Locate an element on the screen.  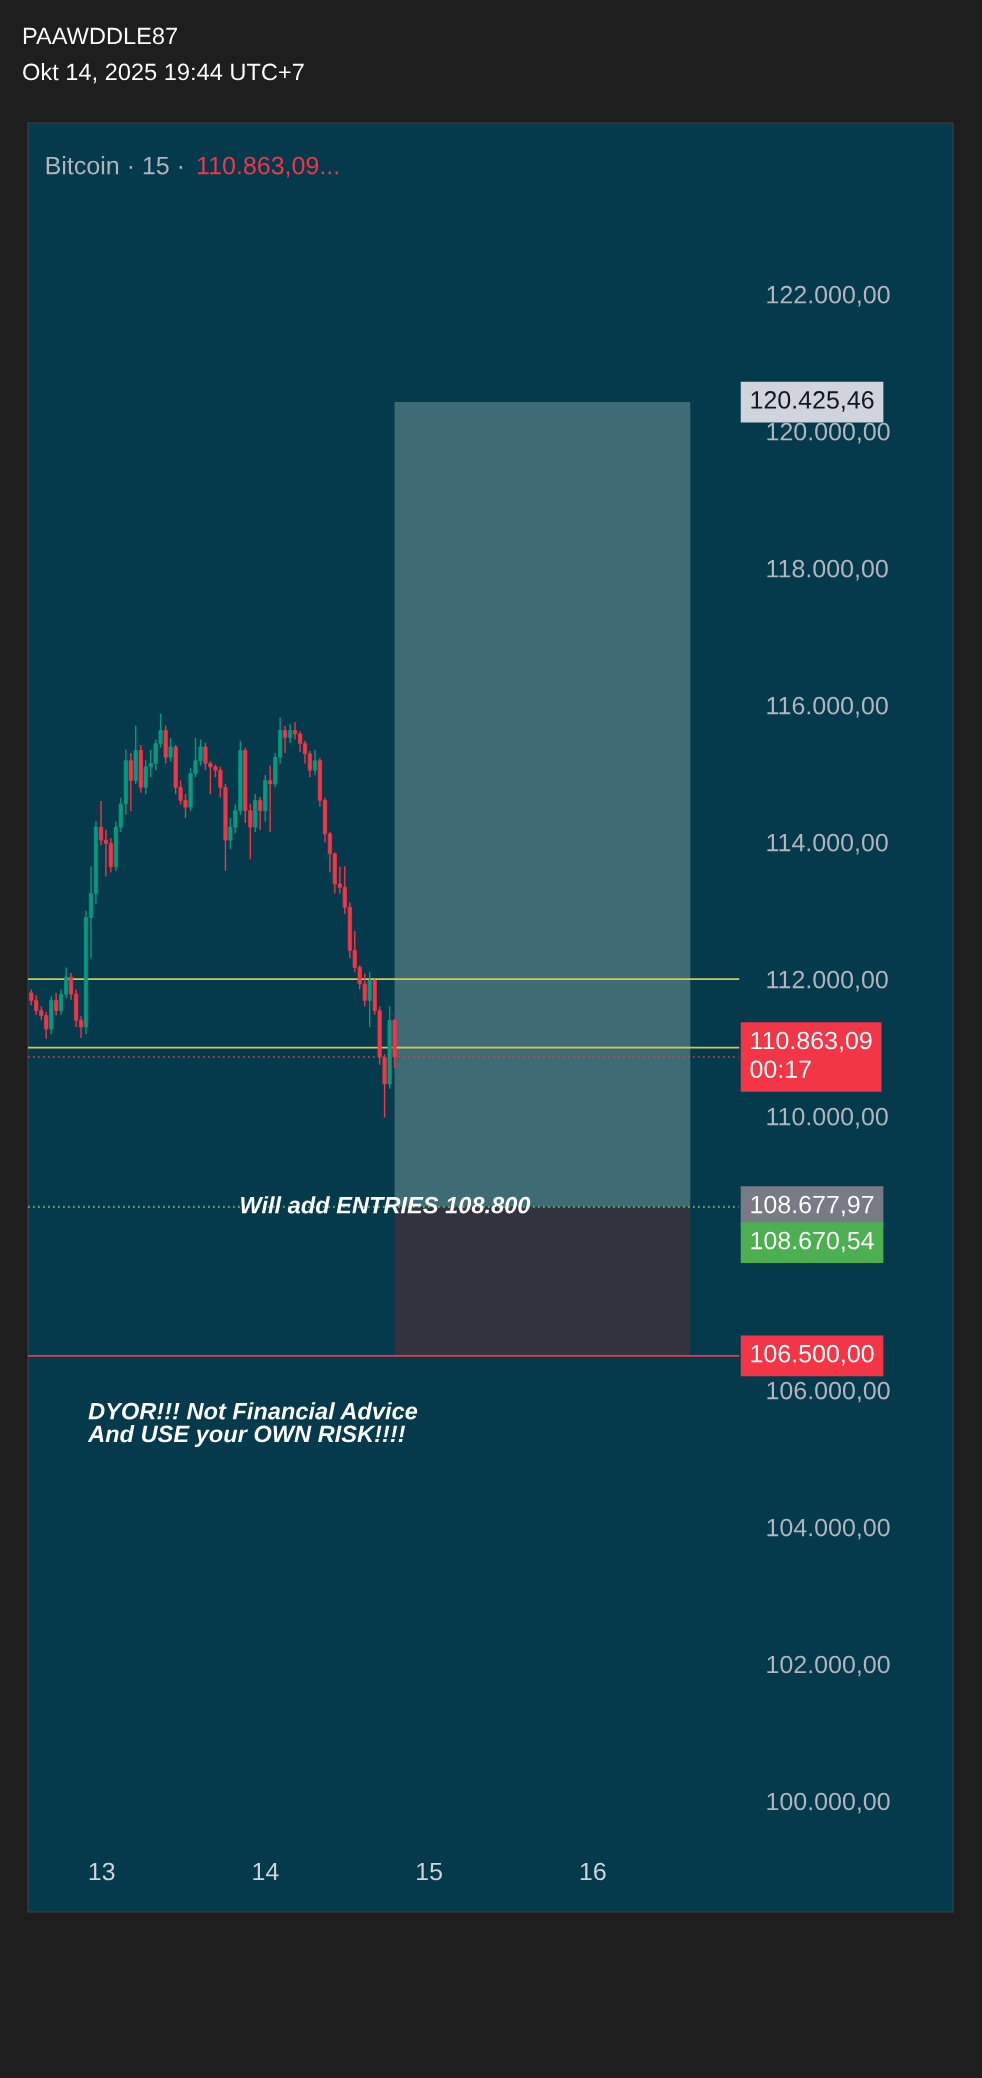
y-tick-label: 116.000,00 is located at coordinates (827, 707).